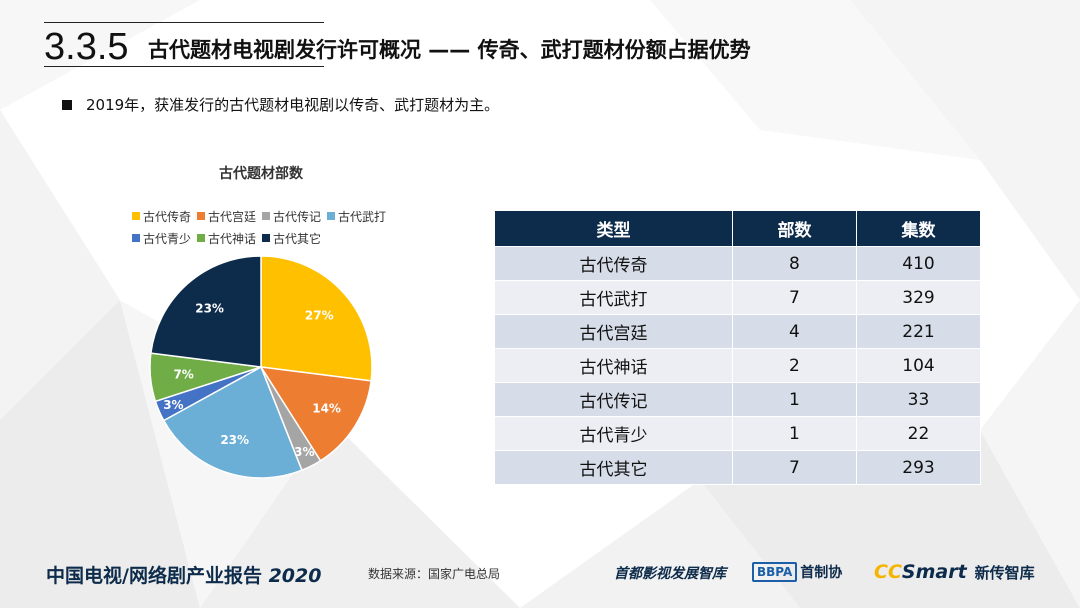  I want to click on data-source: 数据来源：国家广电总局, so click(434, 574).